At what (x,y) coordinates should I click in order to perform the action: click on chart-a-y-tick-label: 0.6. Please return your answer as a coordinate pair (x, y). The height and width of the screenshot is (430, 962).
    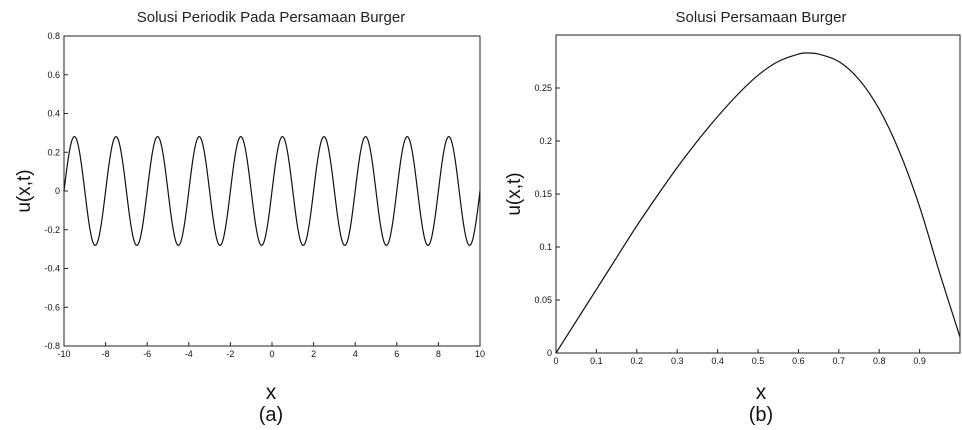
    Looking at the image, I should click on (53, 75).